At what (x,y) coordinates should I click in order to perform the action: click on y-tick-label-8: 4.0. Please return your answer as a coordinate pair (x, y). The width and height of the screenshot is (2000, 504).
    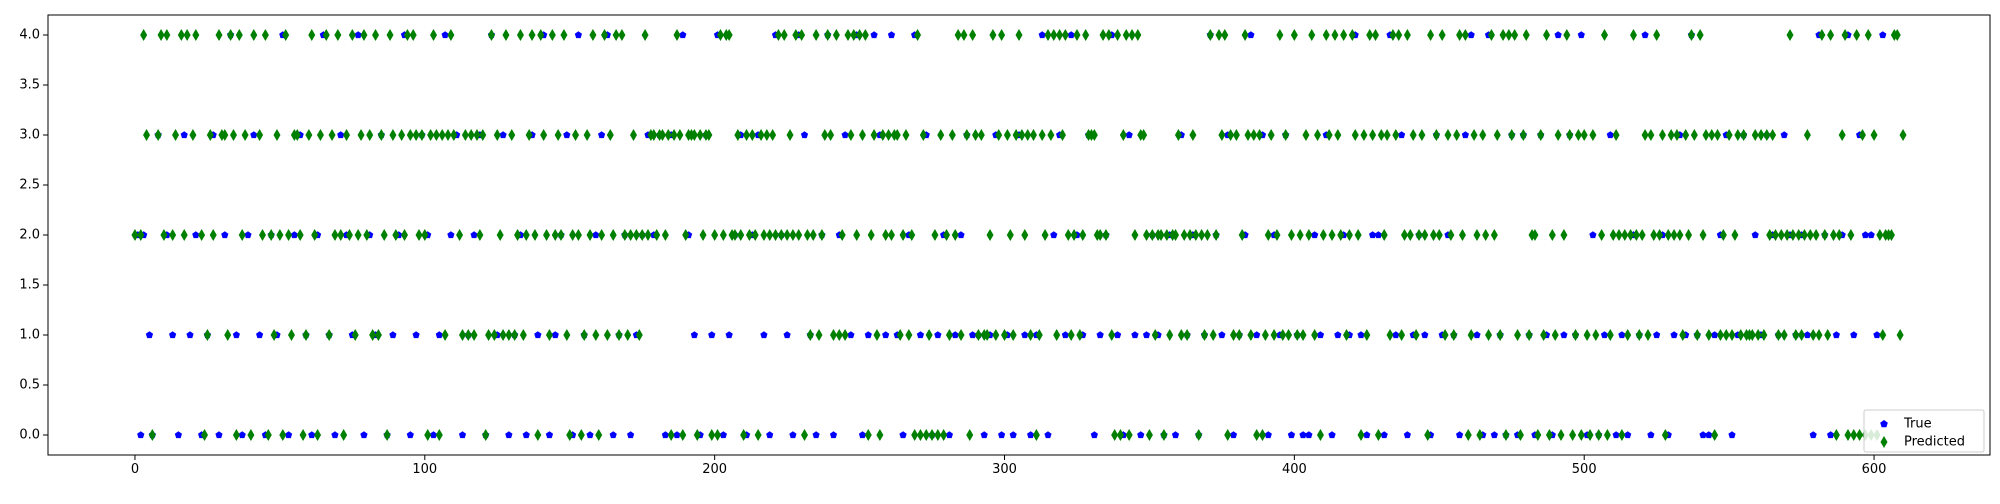
    Looking at the image, I should click on (29, 35).